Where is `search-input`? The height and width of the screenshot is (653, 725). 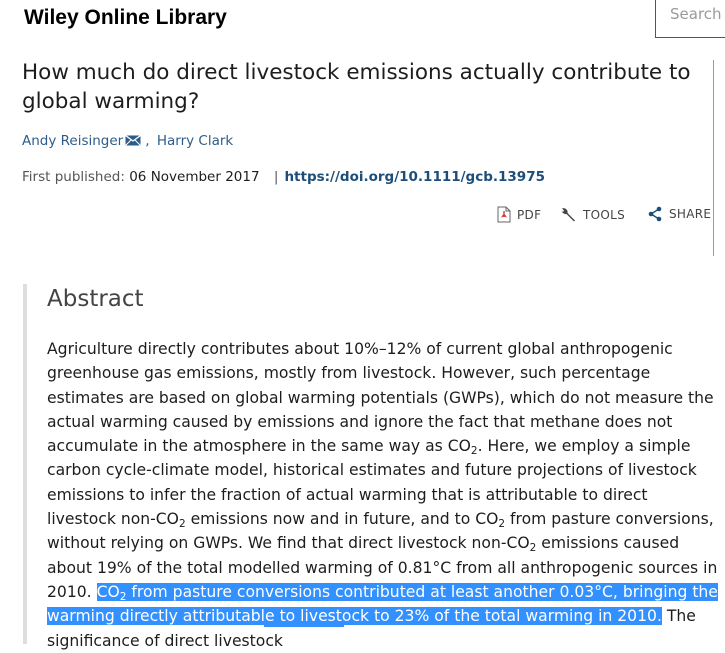 search-input is located at coordinates (697, 14).